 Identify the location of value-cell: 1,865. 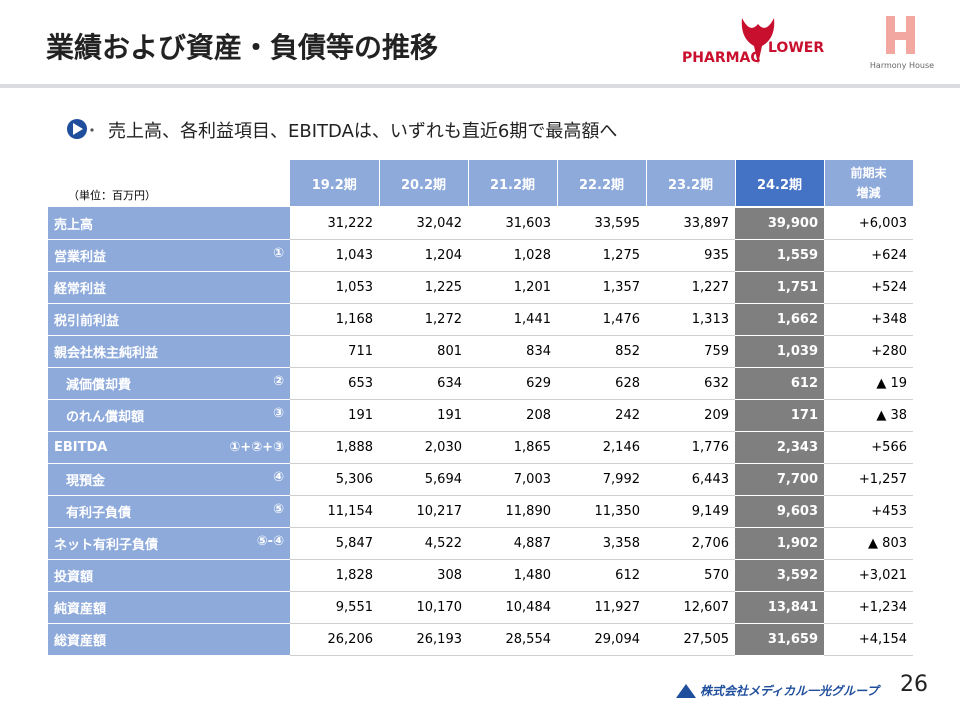
(512, 447).